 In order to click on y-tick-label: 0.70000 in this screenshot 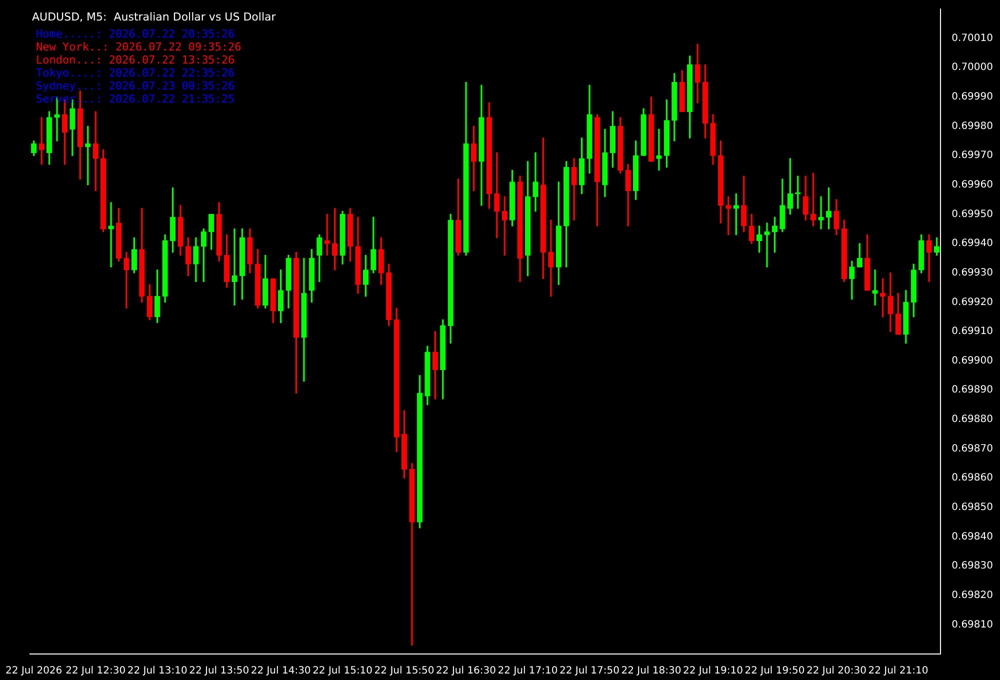, I will do `click(973, 68)`.